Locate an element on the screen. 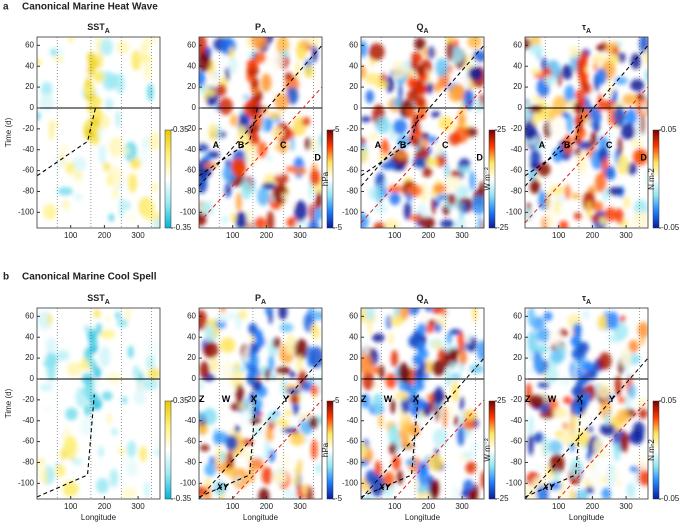 The width and height of the screenshot is (685, 524). title-sub: A is located at coordinates (107, 302).